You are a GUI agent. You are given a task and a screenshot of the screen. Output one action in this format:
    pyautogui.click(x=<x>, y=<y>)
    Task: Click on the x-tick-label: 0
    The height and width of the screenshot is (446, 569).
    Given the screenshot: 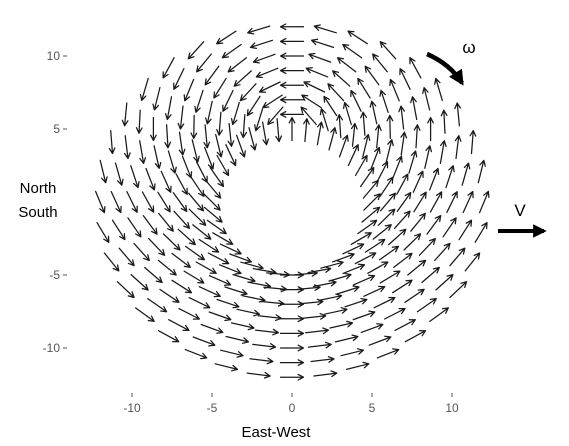 What is the action you would take?
    pyautogui.click(x=292, y=408)
    